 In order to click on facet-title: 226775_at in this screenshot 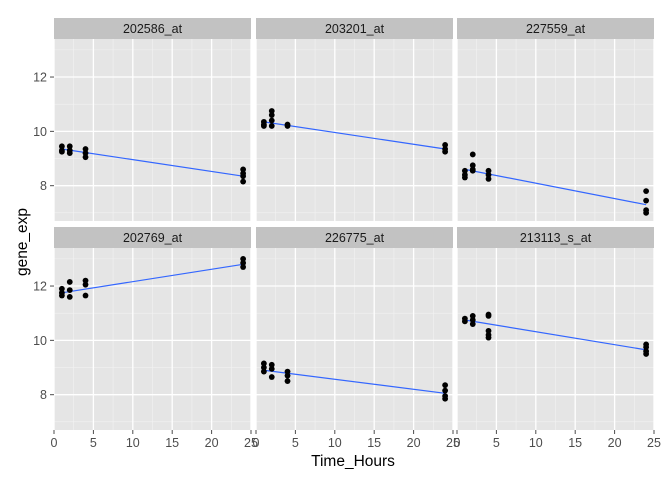, I will do `click(355, 238)`.